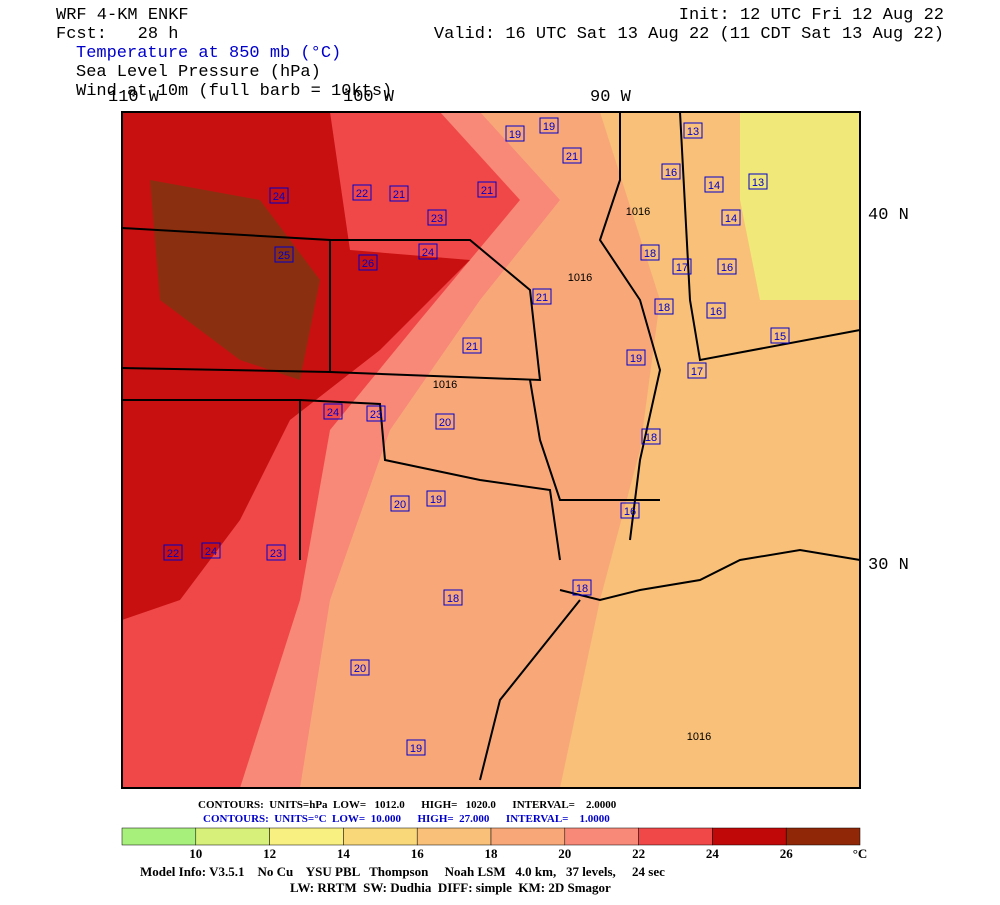 This screenshot has height=905, width=1000. I want to click on colorbar: 10 12 14 16 18 20 22 24 26 °C, so click(494, 844).